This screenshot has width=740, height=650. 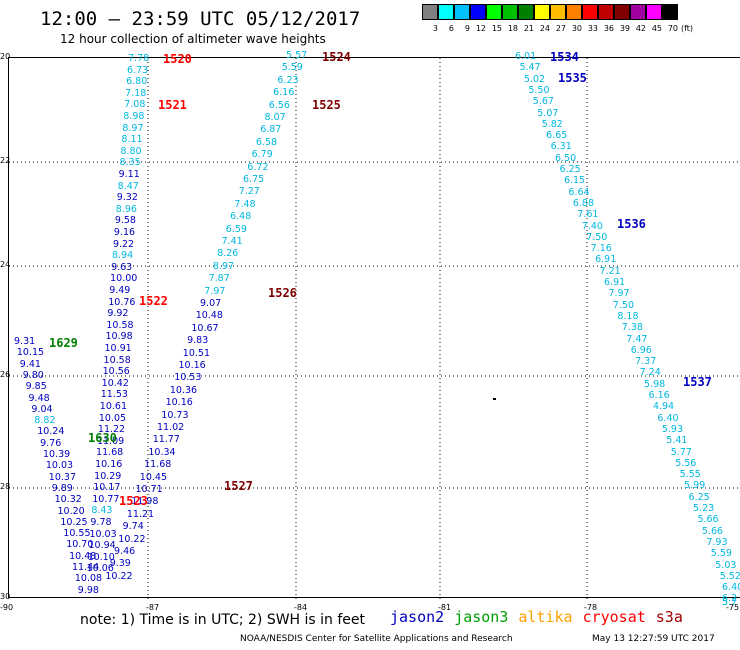 What do you see at coordinates (139, 58) in the screenshot?
I see `wave-height-value: 7.78` at bounding box center [139, 58].